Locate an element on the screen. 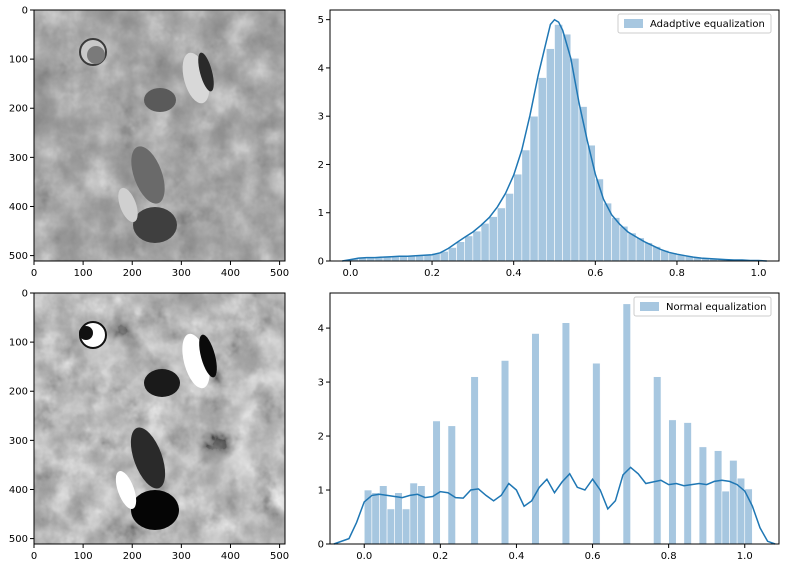 The width and height of the screenshot is (786, 568). legend-normal: Normal equalization is located at coordinates (702, 306).